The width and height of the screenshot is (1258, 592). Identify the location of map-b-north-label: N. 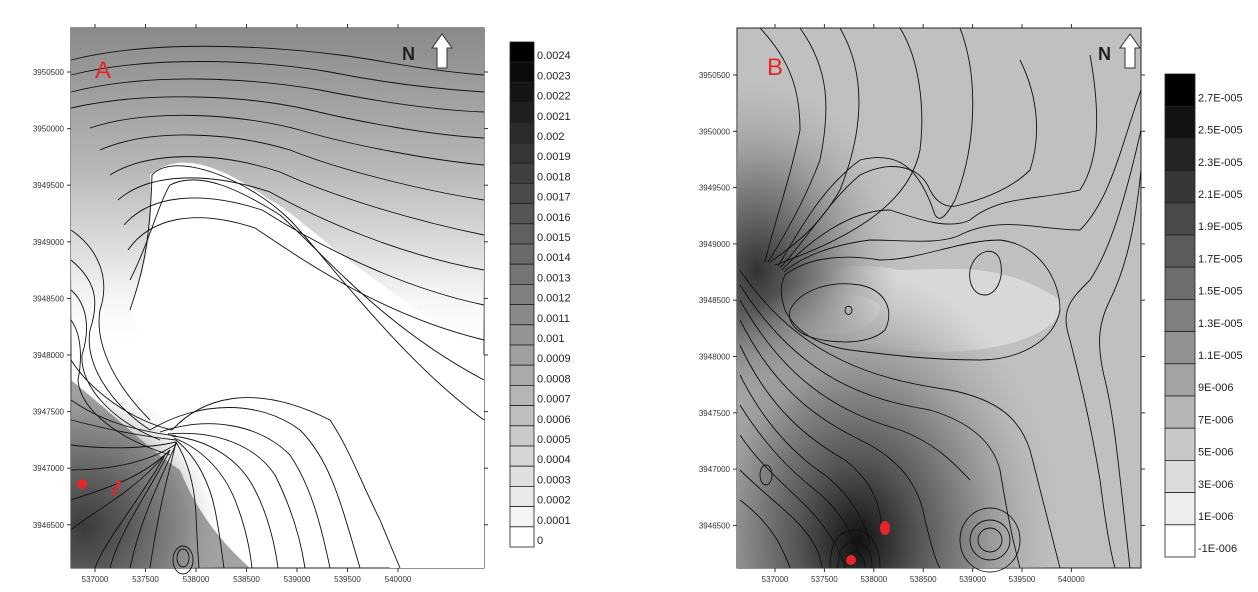
(1104, 54).